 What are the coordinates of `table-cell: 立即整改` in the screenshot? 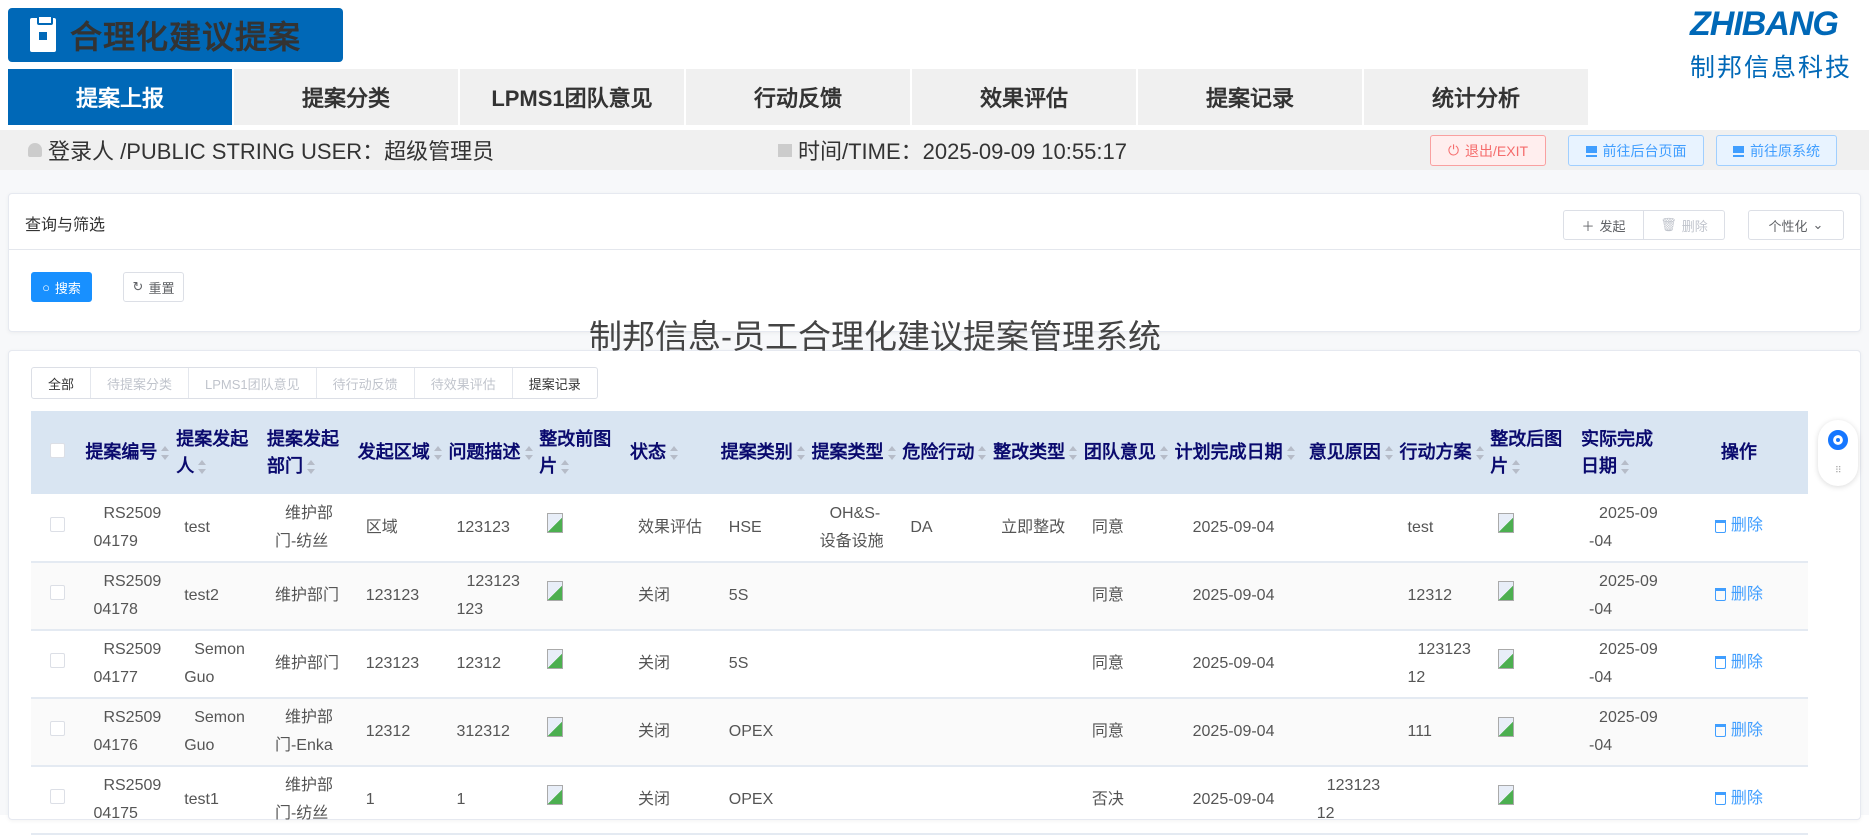 It's located at (1036, 528).